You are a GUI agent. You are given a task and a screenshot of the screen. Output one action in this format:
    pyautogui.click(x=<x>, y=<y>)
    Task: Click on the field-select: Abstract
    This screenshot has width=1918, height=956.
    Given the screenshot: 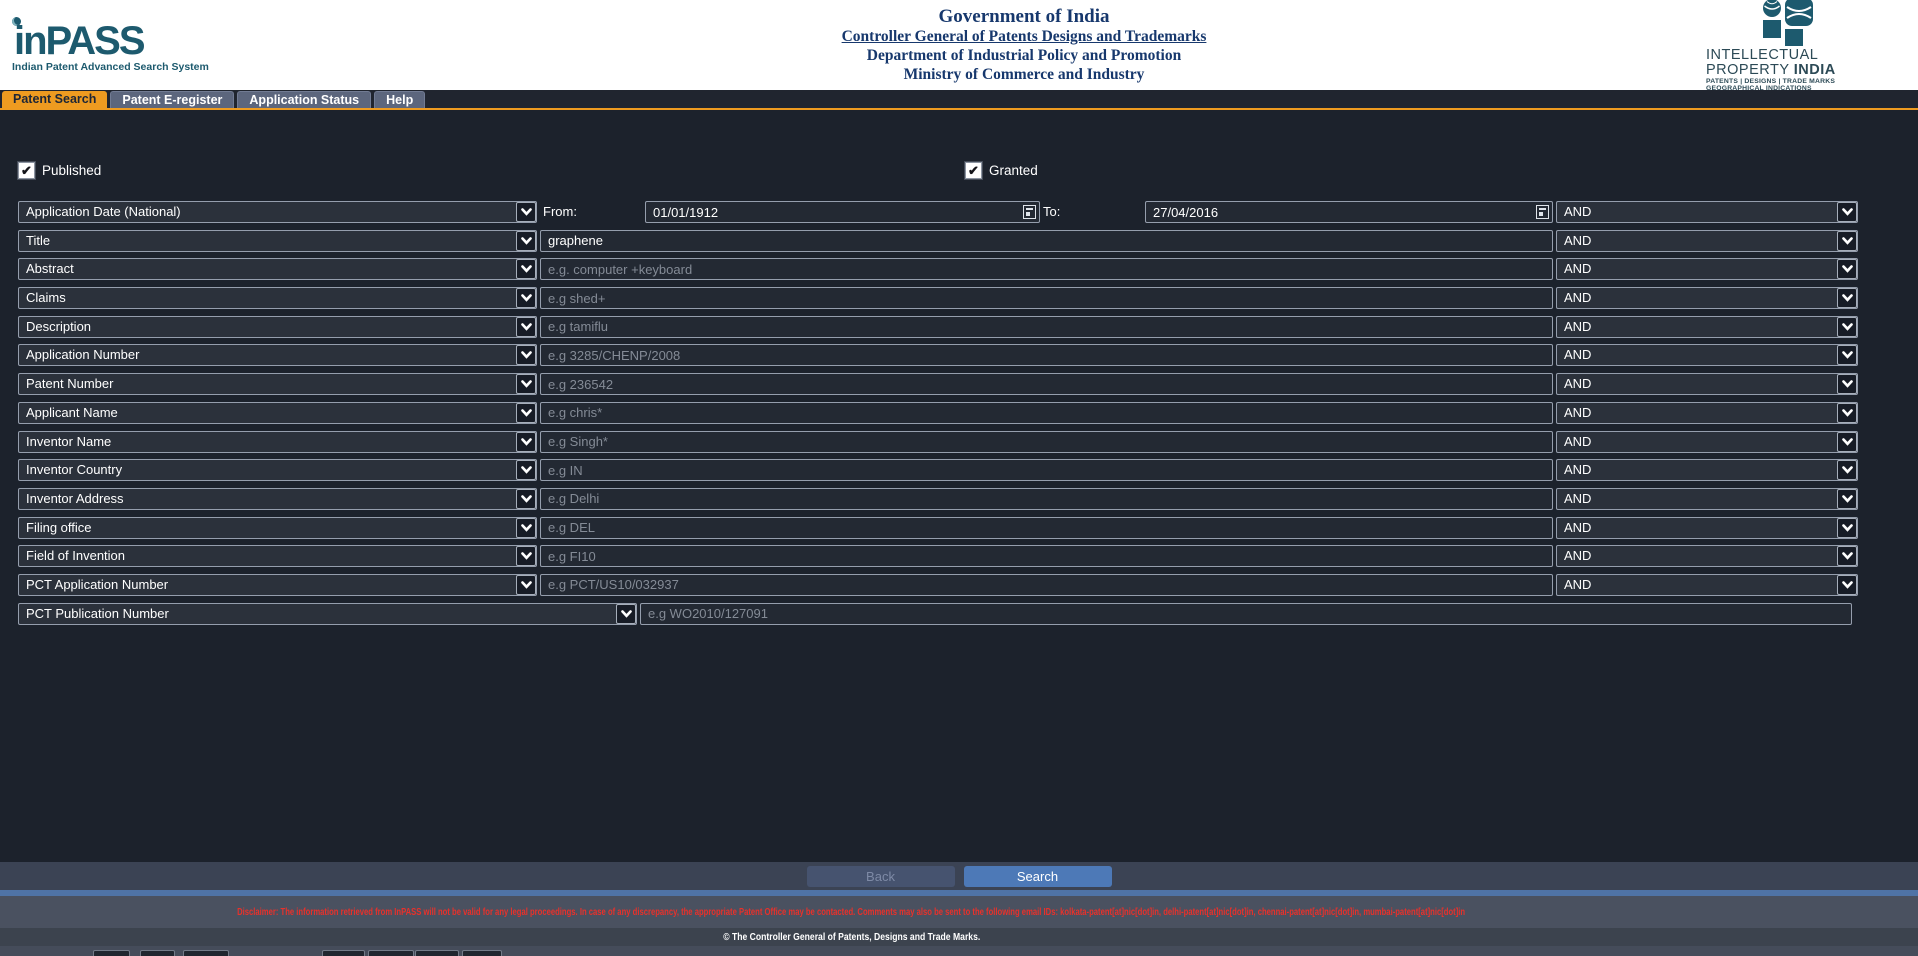 What is the action you would take?
    pyautogui.click(x=277, y=269)
    